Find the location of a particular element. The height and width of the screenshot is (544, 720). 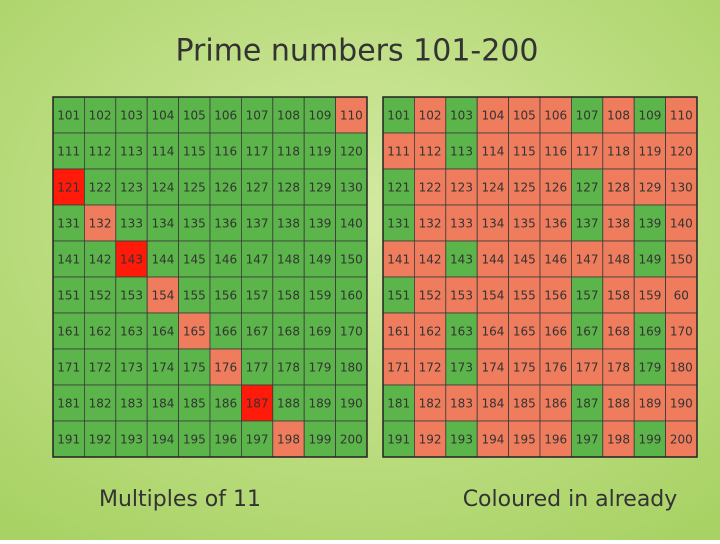

cell-number: 137 is located at coordinates (587, 224).